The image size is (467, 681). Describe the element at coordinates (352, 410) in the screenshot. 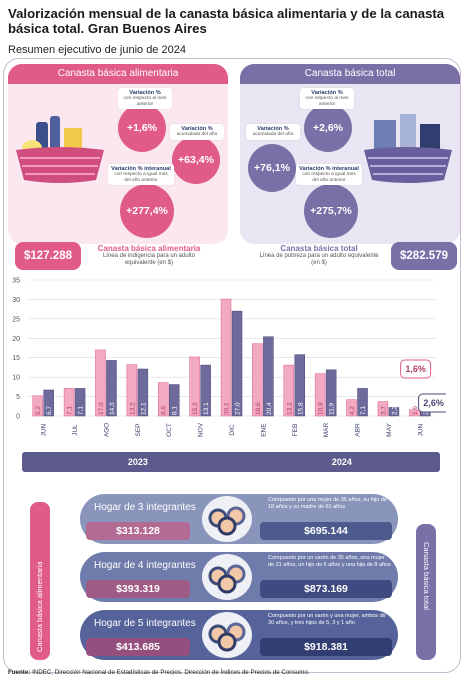

I see `bar-value-label: 4,2` at that location.